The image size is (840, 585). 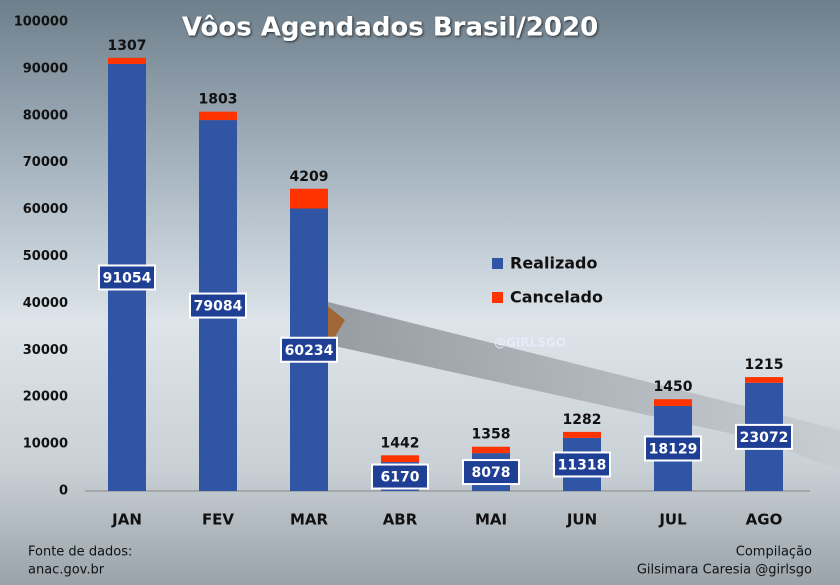 What do you see at coordinates (45, 209) in the screenshot?
I see `y-tick-label: 60000` at bounding box center [45, 209].